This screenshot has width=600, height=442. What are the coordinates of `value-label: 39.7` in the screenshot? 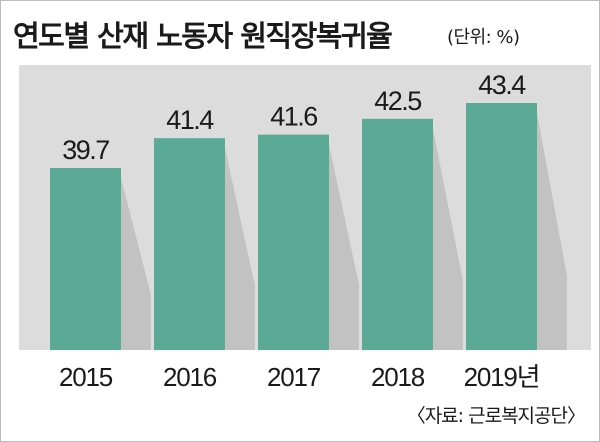 It's located at (85, 150).